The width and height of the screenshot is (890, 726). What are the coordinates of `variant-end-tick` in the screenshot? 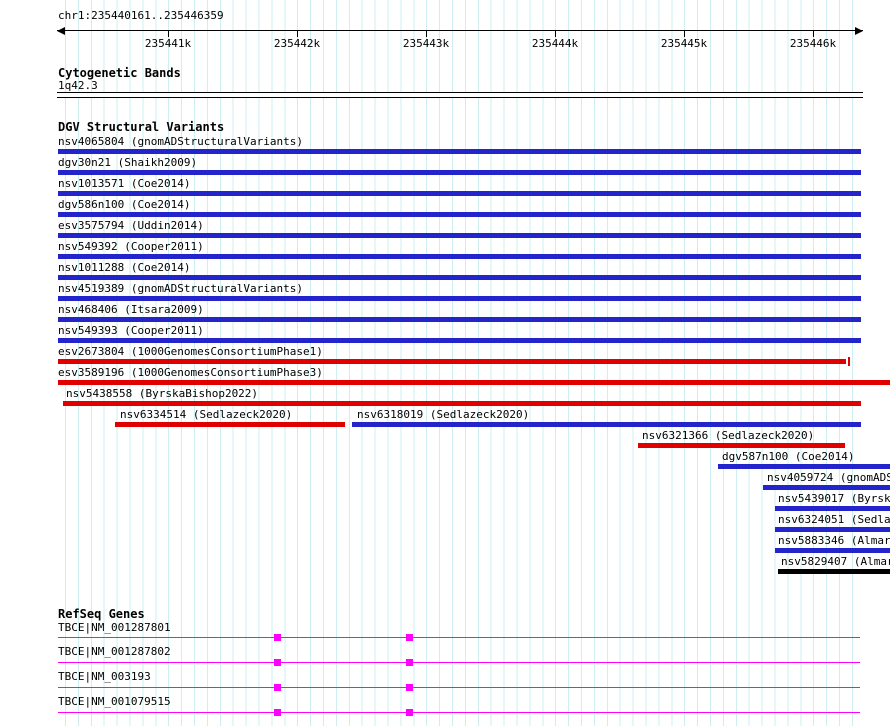 It's located at (849, 361).